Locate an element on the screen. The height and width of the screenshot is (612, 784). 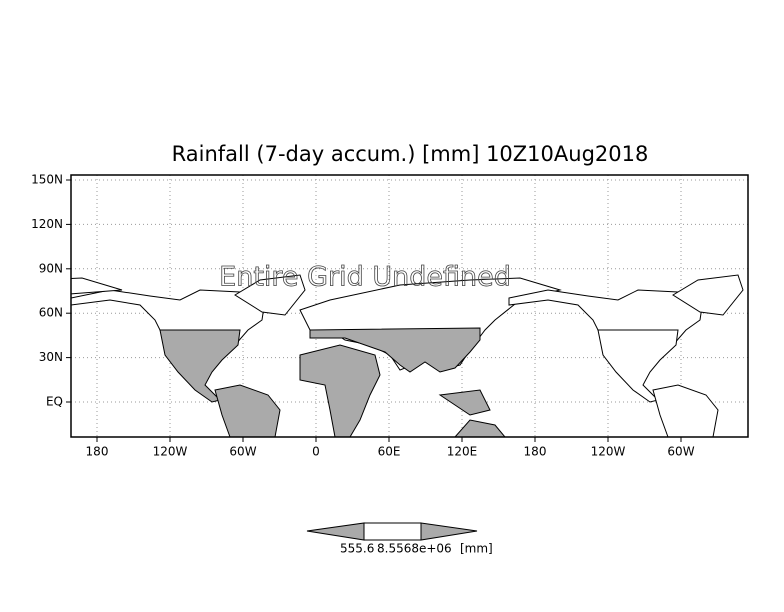
africa is located at coordinates (340, 390).